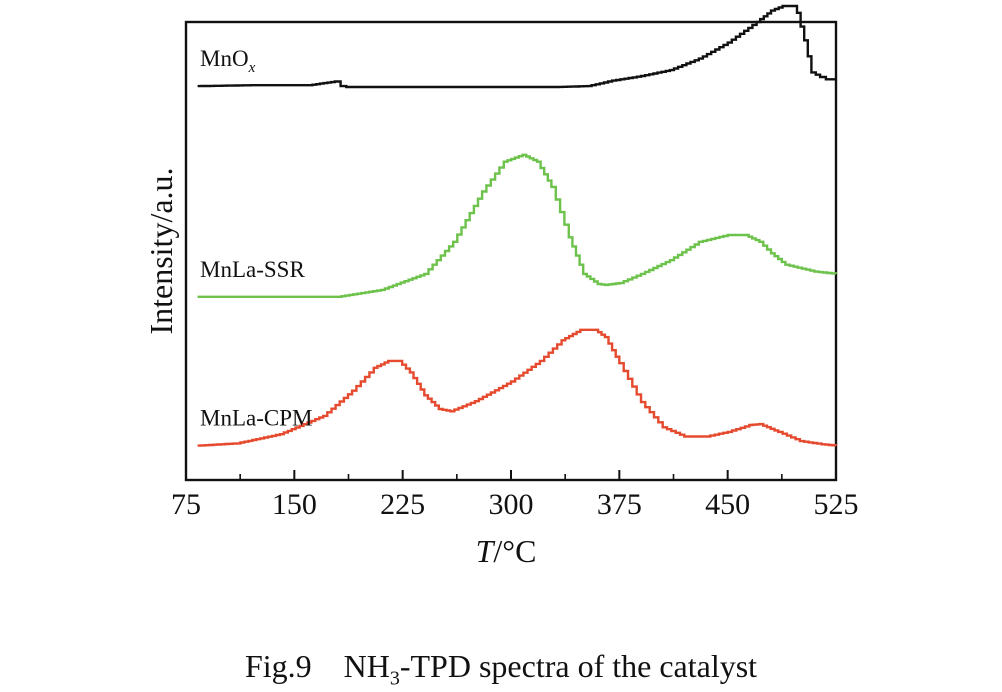 Image resolution: width=1002 pixels, height=692 pixels. I want to click on caption-fig-number: Fig.9, so click(278, 666).